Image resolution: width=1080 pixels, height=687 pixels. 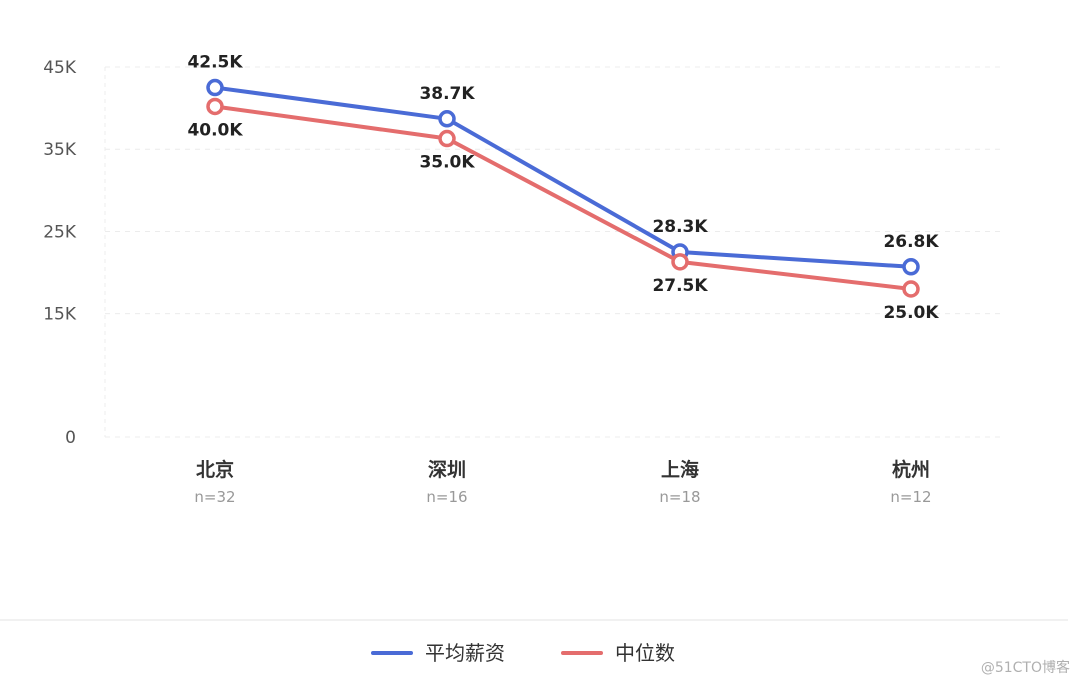 I want to click on x-category-label: 深圳, so click(x=447, y=469).